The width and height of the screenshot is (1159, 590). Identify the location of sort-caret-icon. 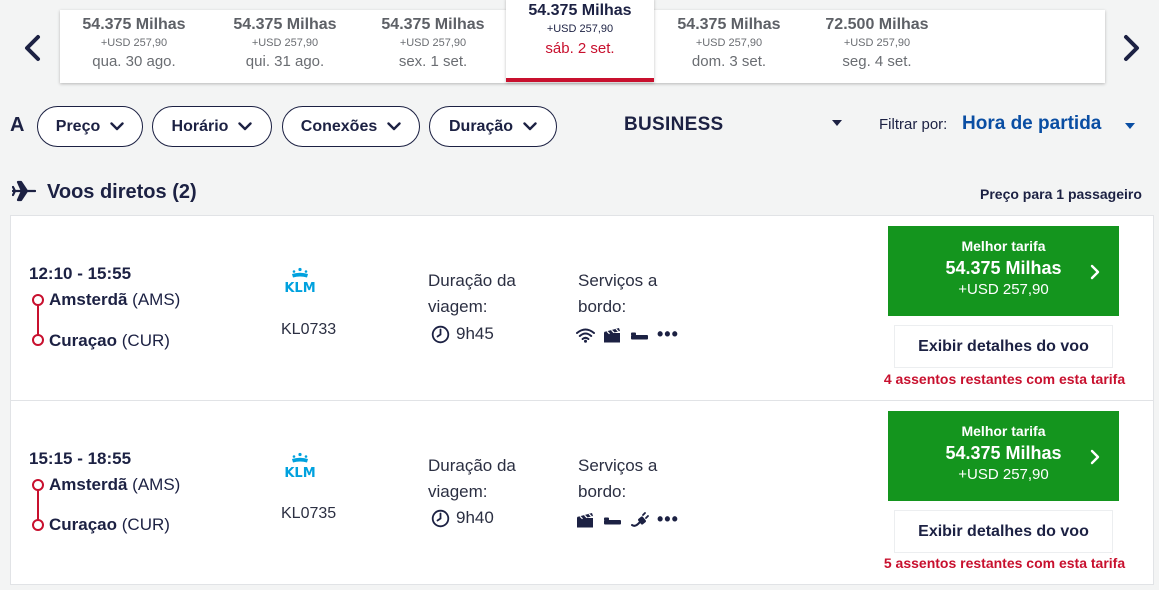
(1130, 126).